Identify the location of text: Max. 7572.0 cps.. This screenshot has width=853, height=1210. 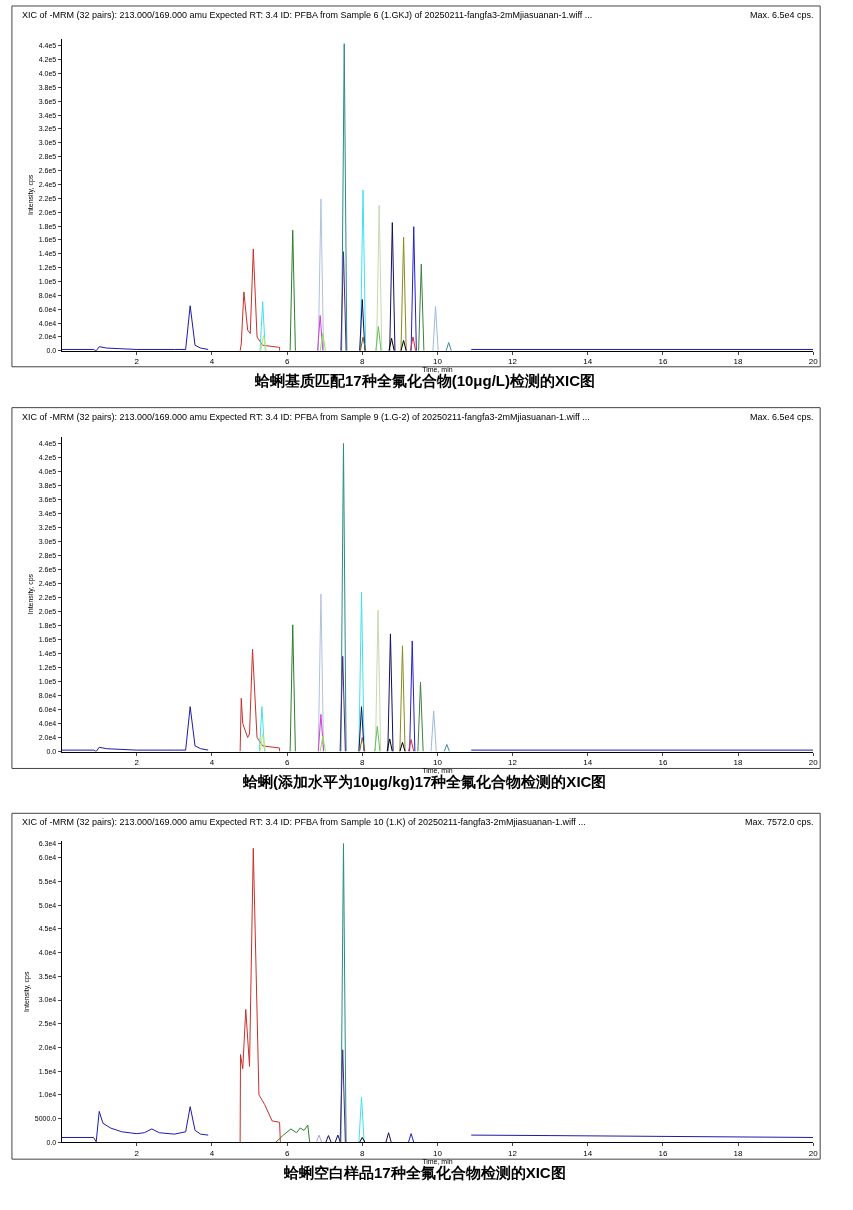
(779, 822).